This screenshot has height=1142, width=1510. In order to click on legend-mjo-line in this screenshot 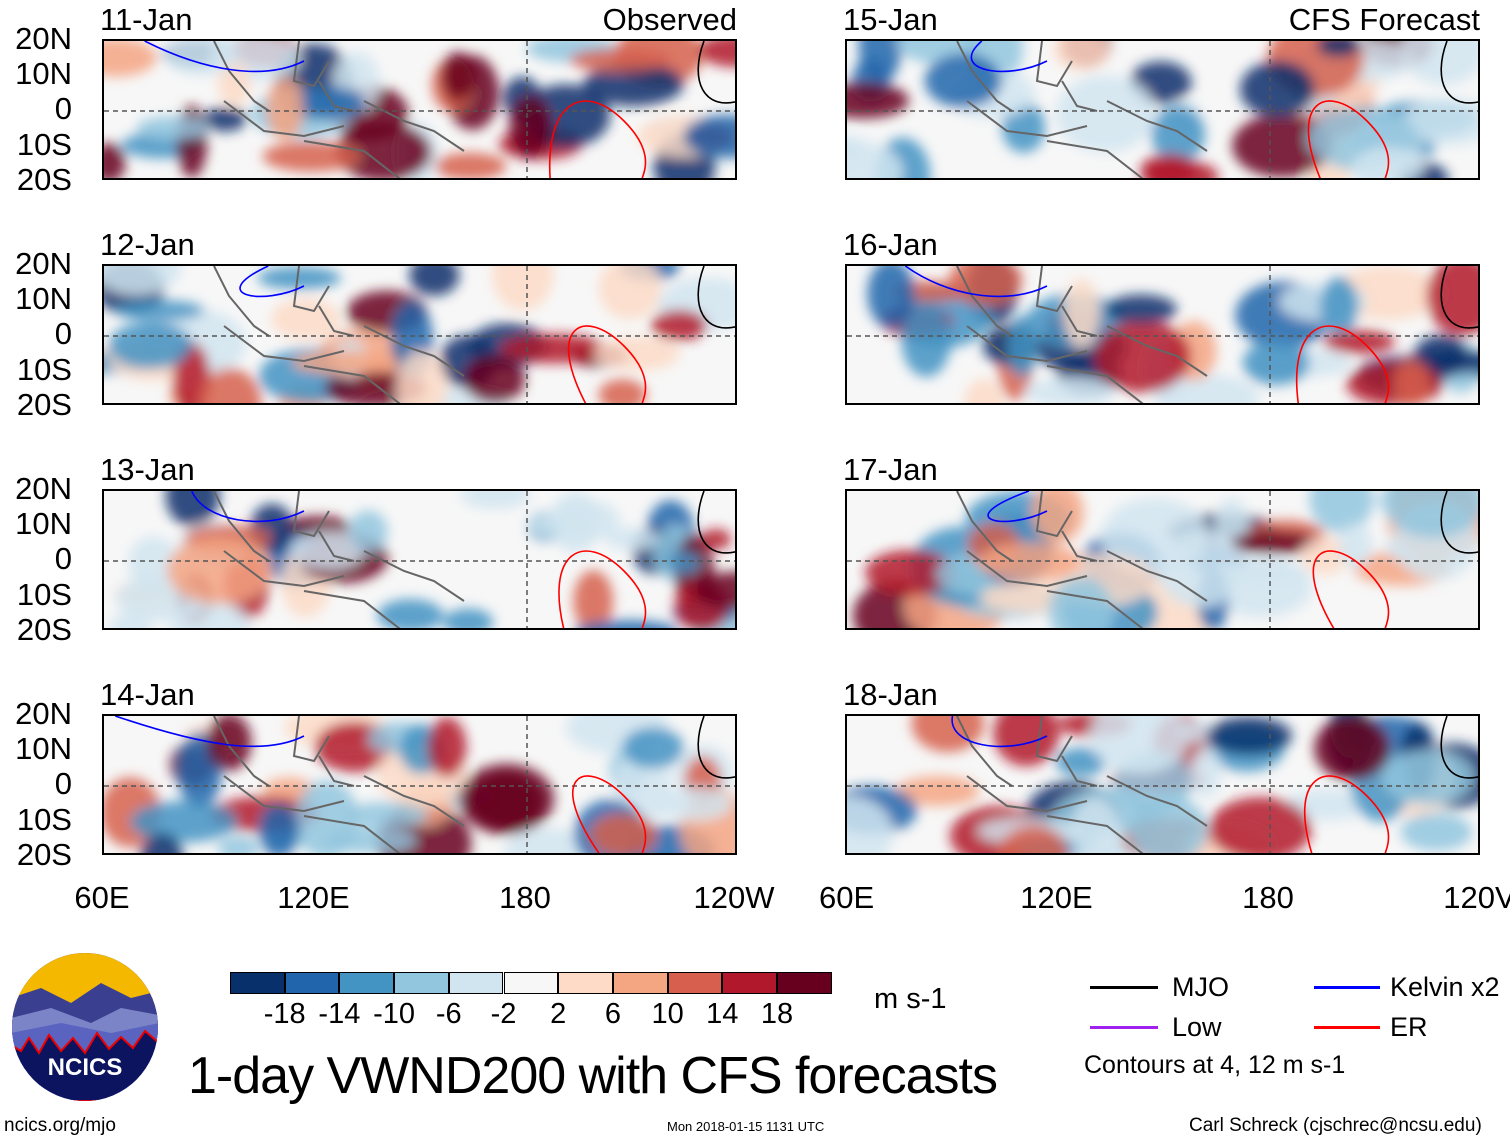, I will do `click(1124, 987)`.